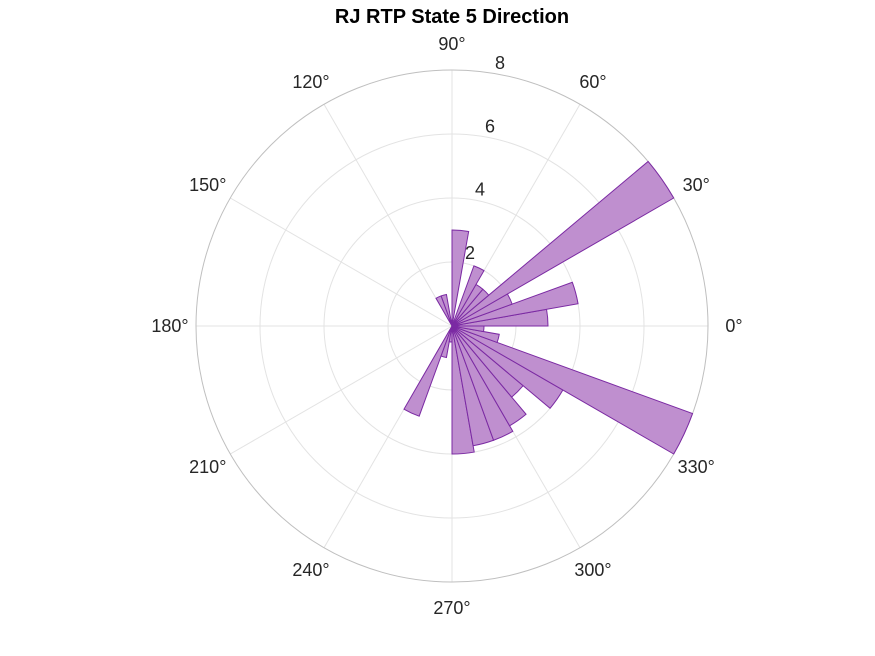  What do you see at coordinates (470, 253) in the screenshot?
I see `radial-tick-label: 2` at bounding box center [470, 253].